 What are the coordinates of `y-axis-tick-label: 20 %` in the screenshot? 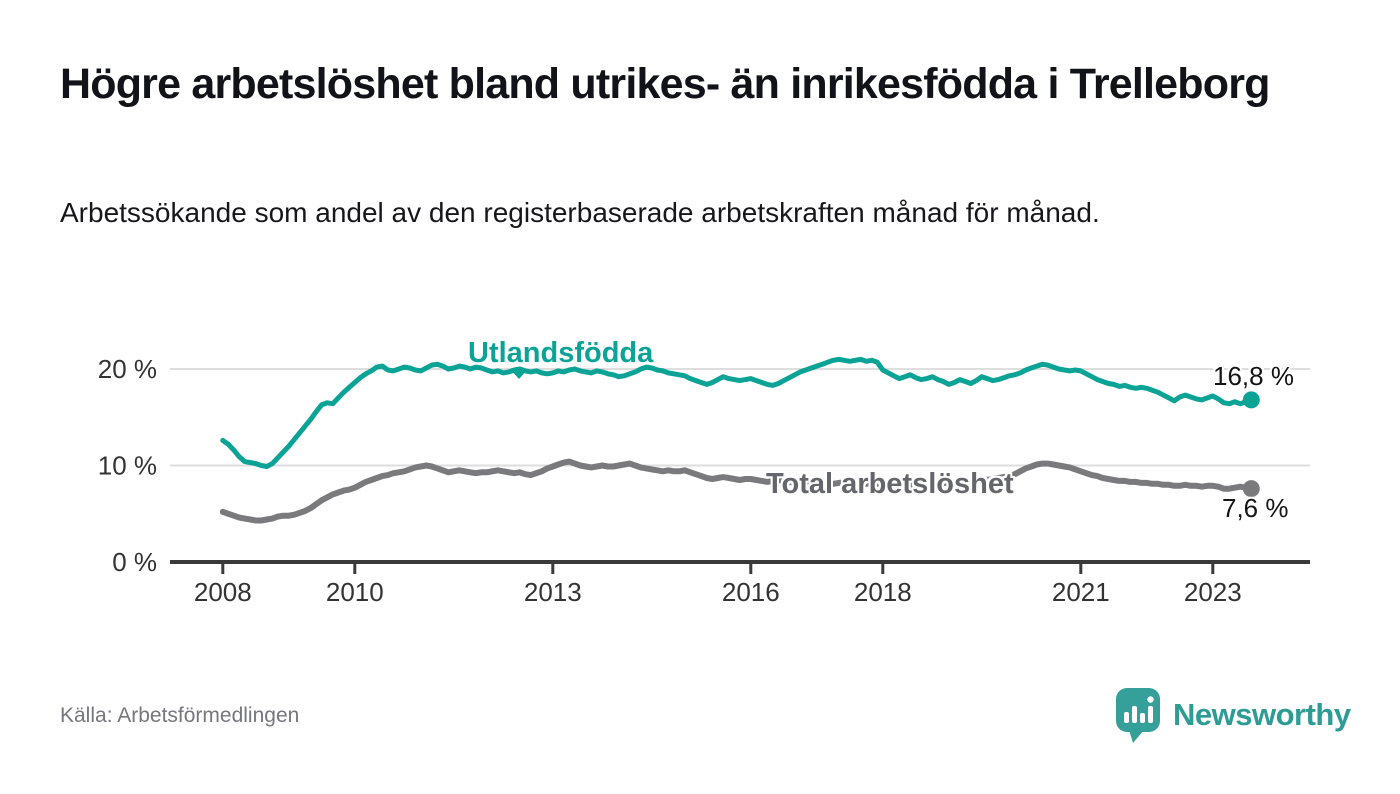 It's located at (127, 369).